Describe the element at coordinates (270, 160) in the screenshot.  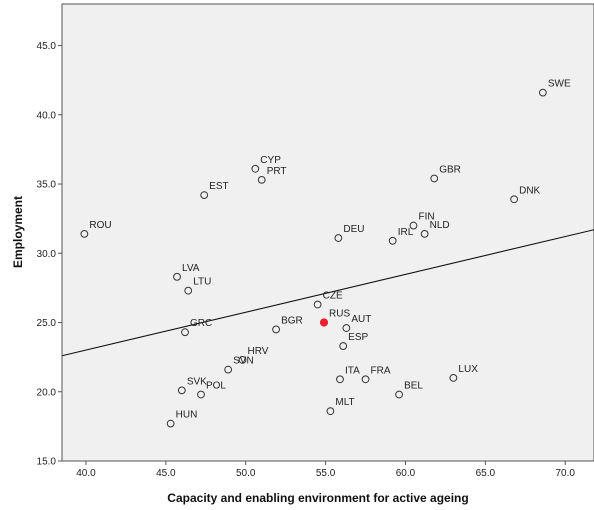
I see `point-label: CYP` at that location.